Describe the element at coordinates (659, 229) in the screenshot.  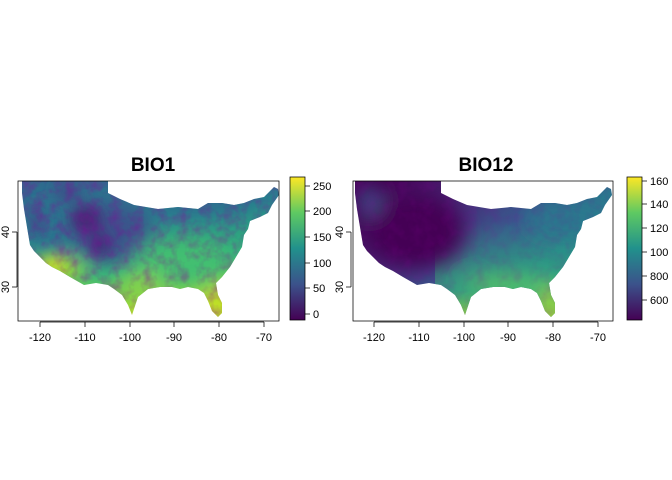
I see `legend-tick-label: 120` at that location.